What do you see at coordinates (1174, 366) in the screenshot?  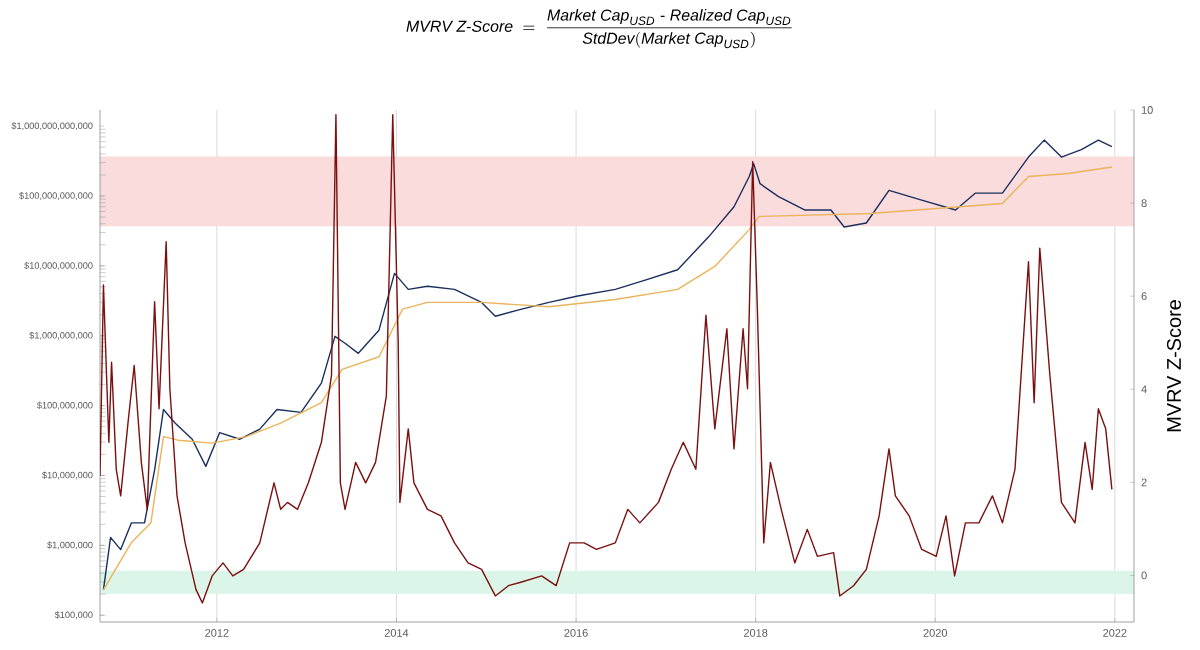 I see `y2-axis-title: MVRV Z-Score` at bounding box center [1174, 366].